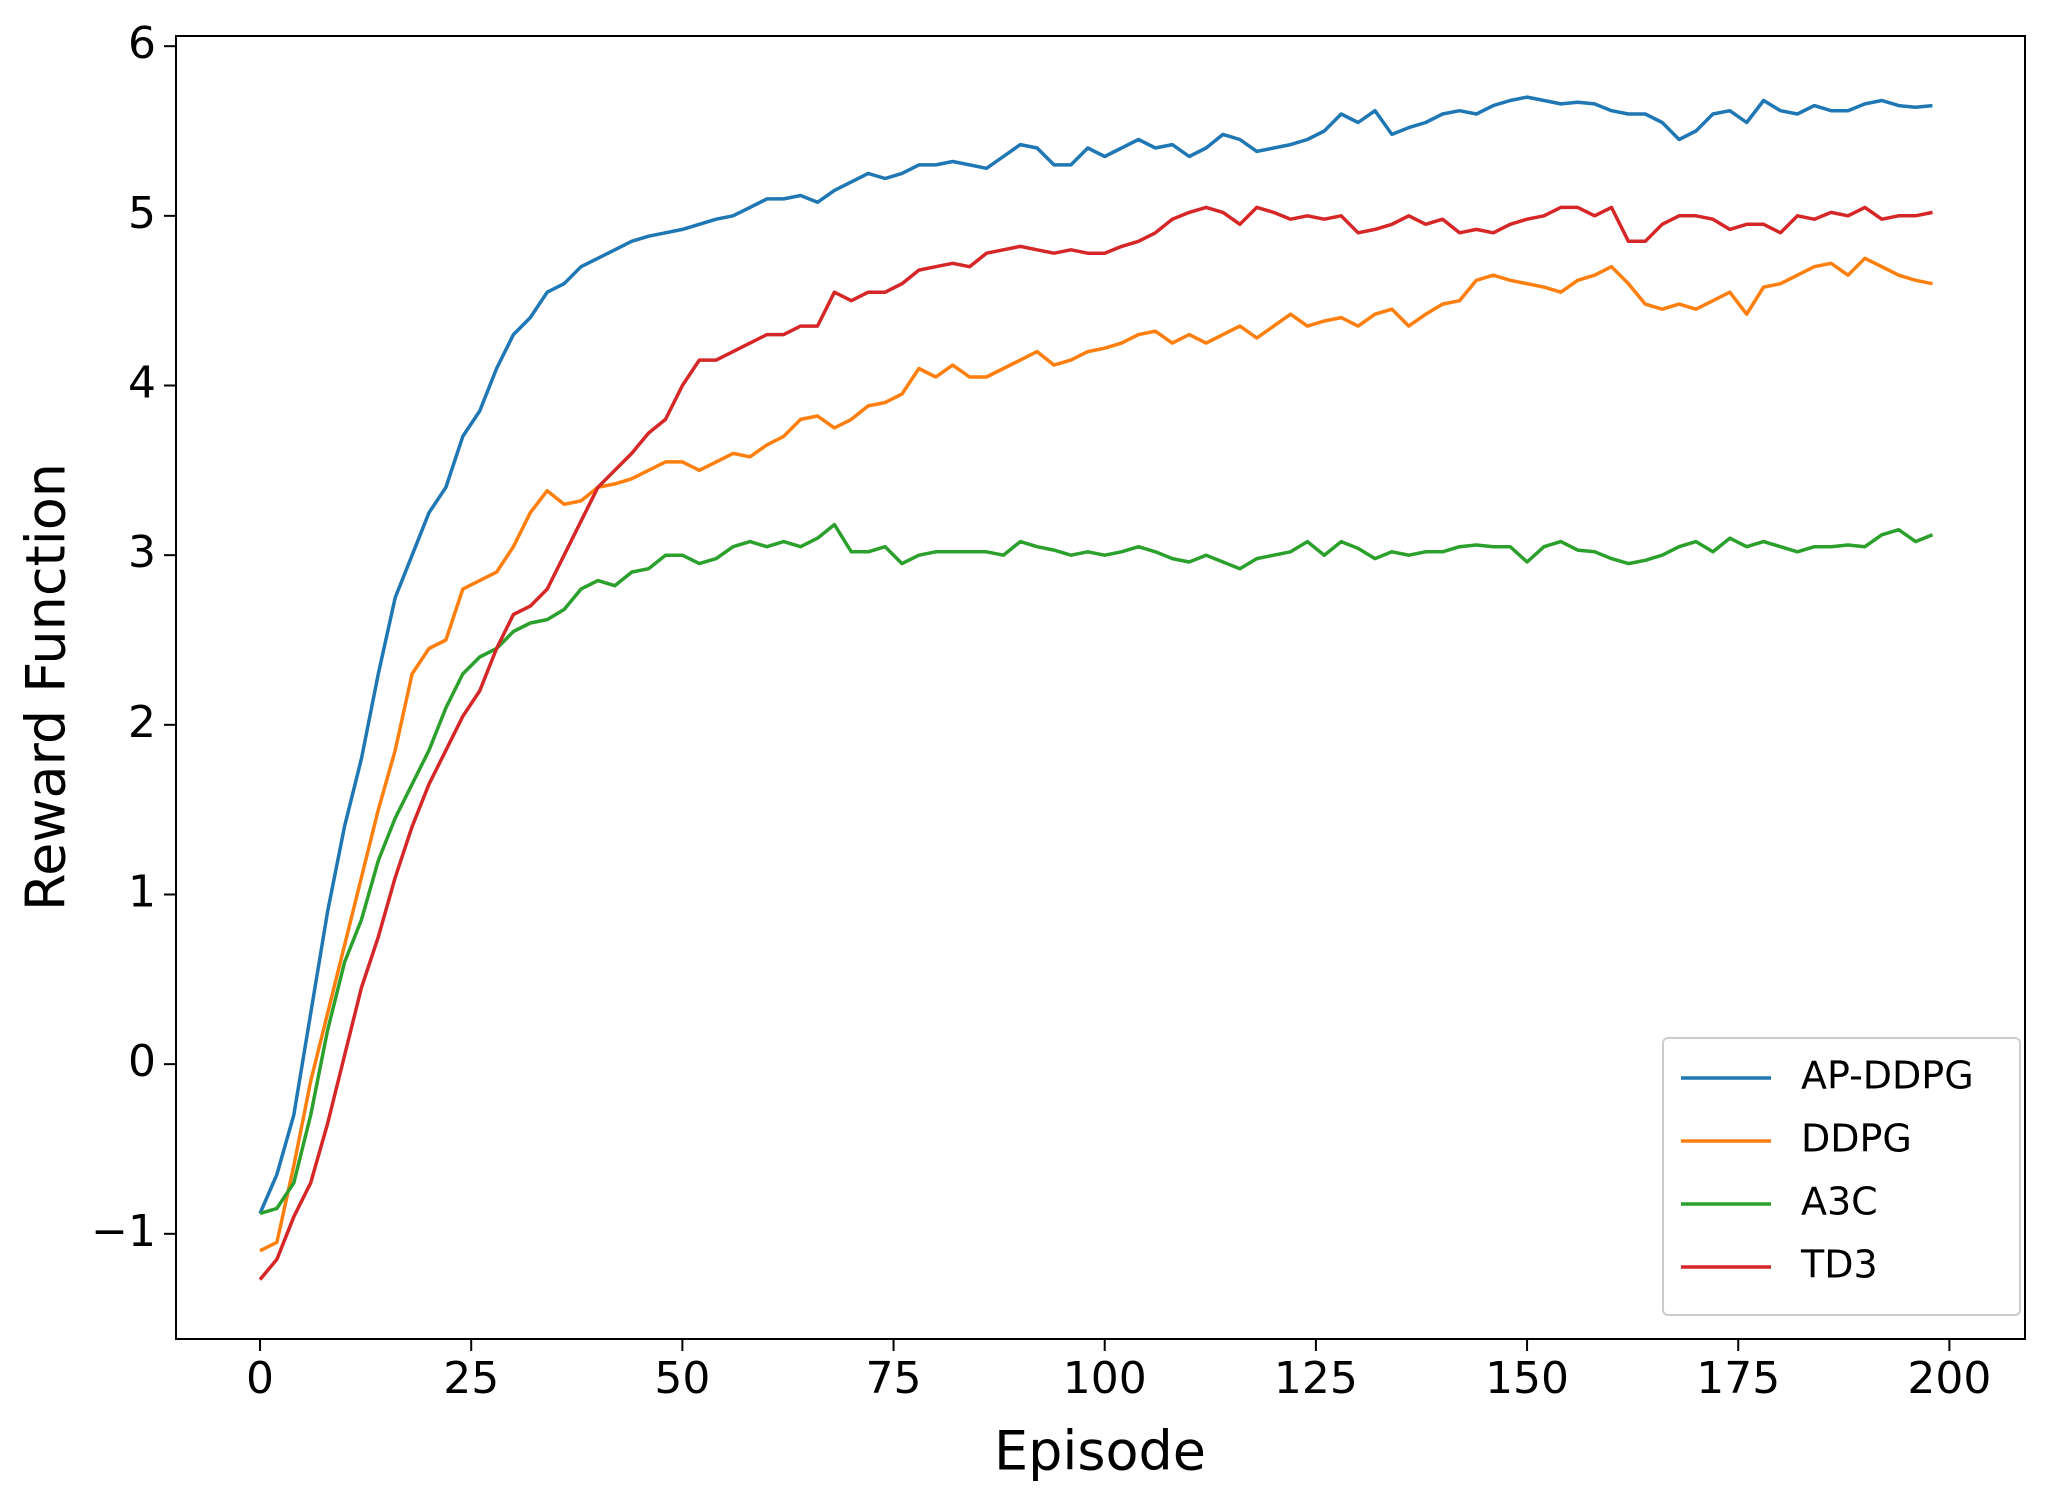 This screenshot has height=1500, width=2054. I want to click on y-tick-label: 6, so click(142, 43).